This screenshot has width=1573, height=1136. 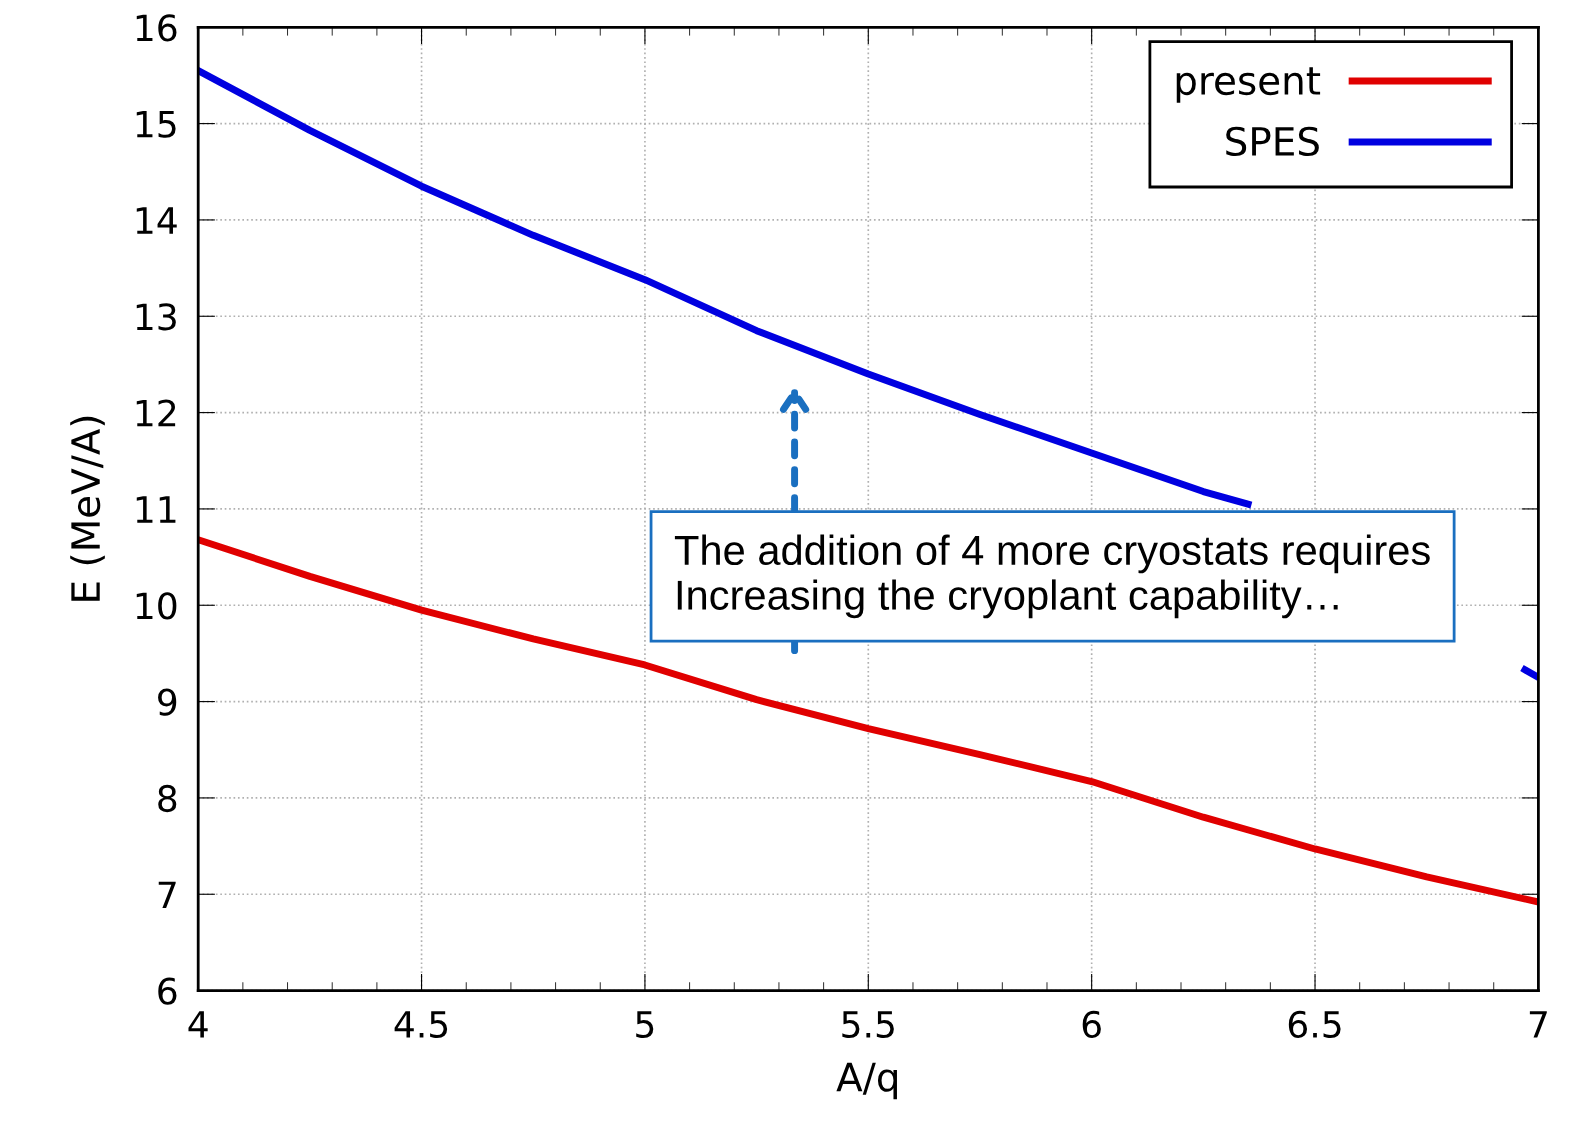 I want to click on y-tick-label: 16, so click(x=156, y=28).